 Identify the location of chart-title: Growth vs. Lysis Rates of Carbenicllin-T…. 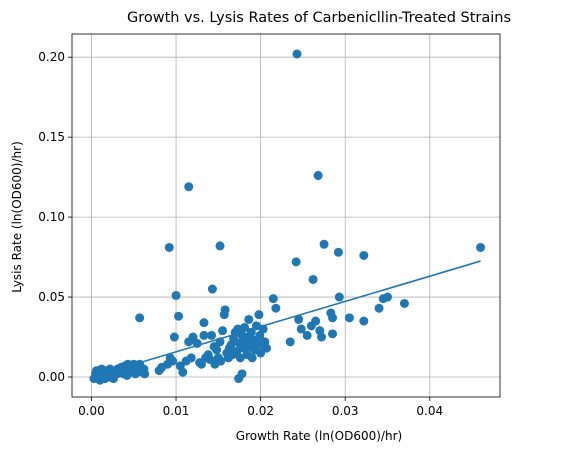
(319, 18).